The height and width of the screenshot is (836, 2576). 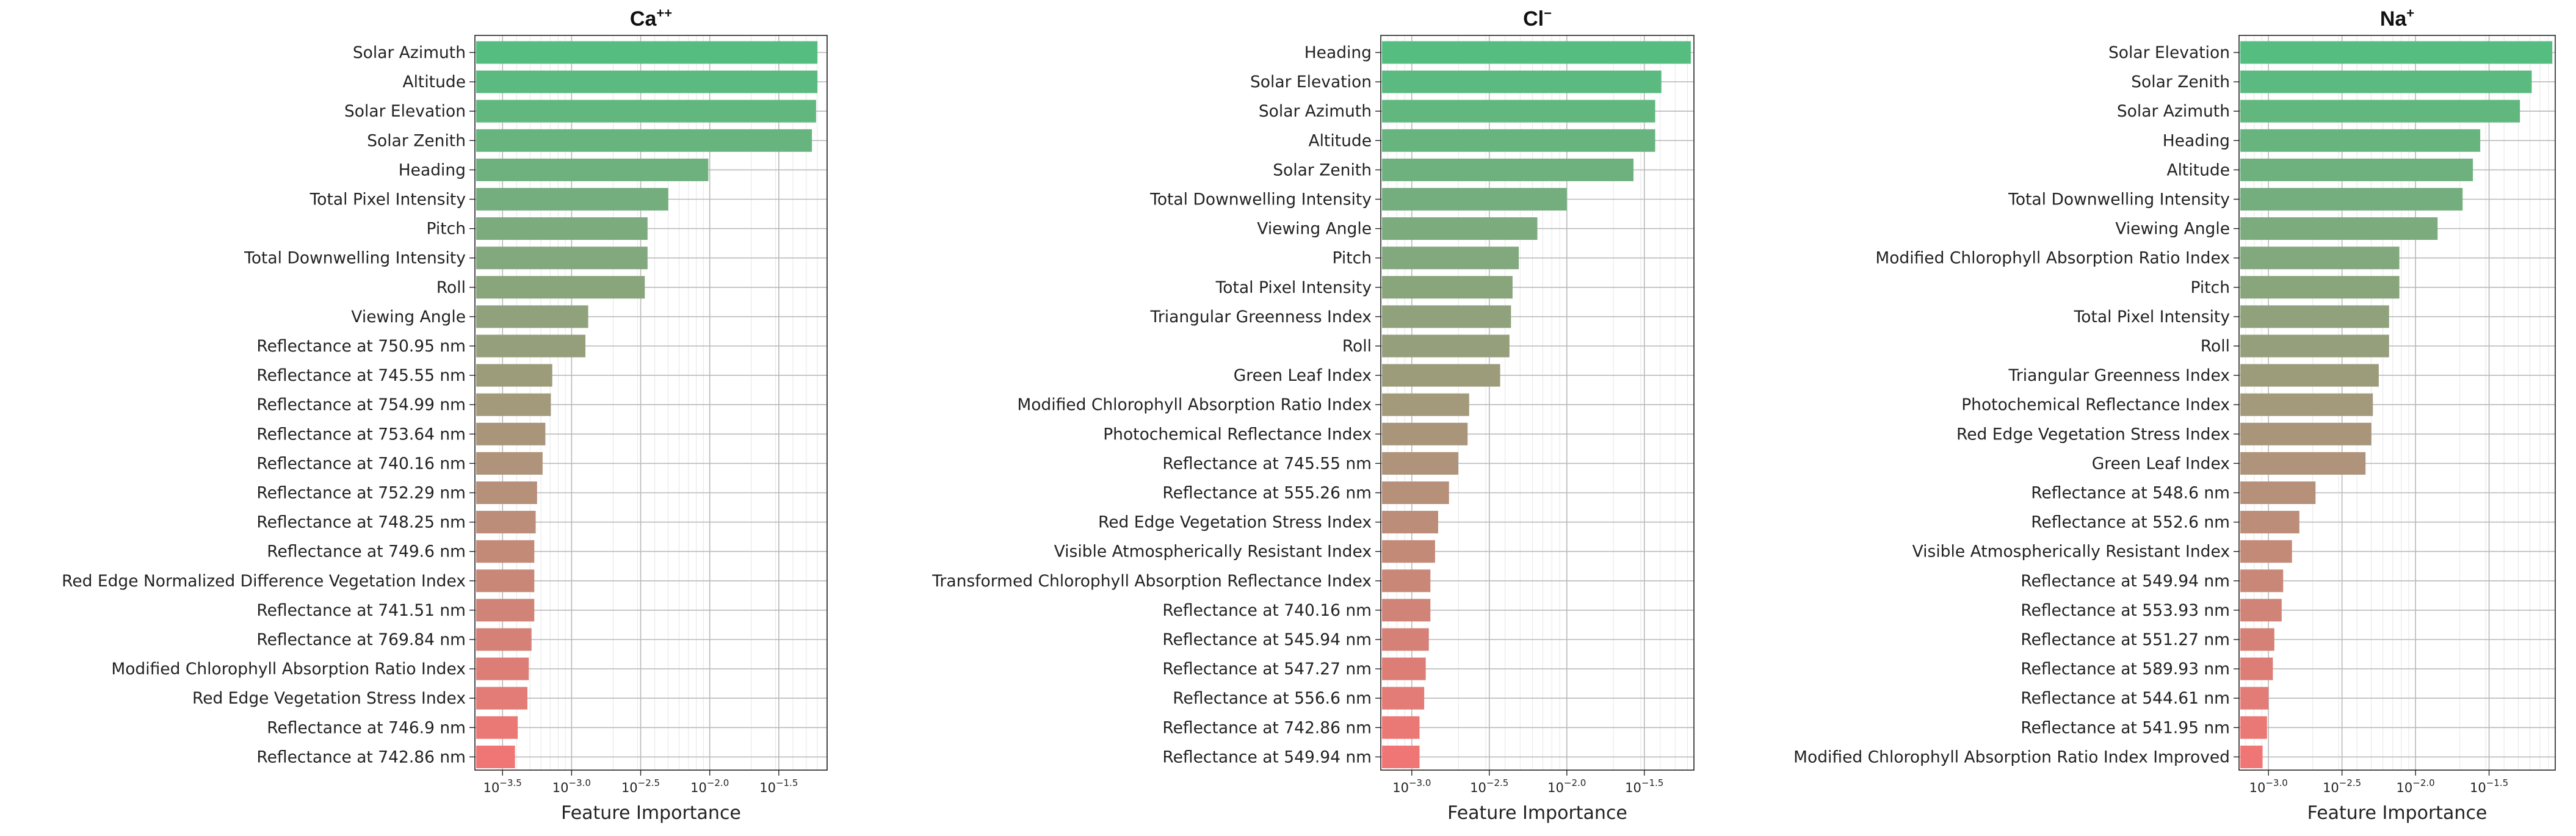 I want to click on category-label: Viewing Angle, so click(x=408, y=317).